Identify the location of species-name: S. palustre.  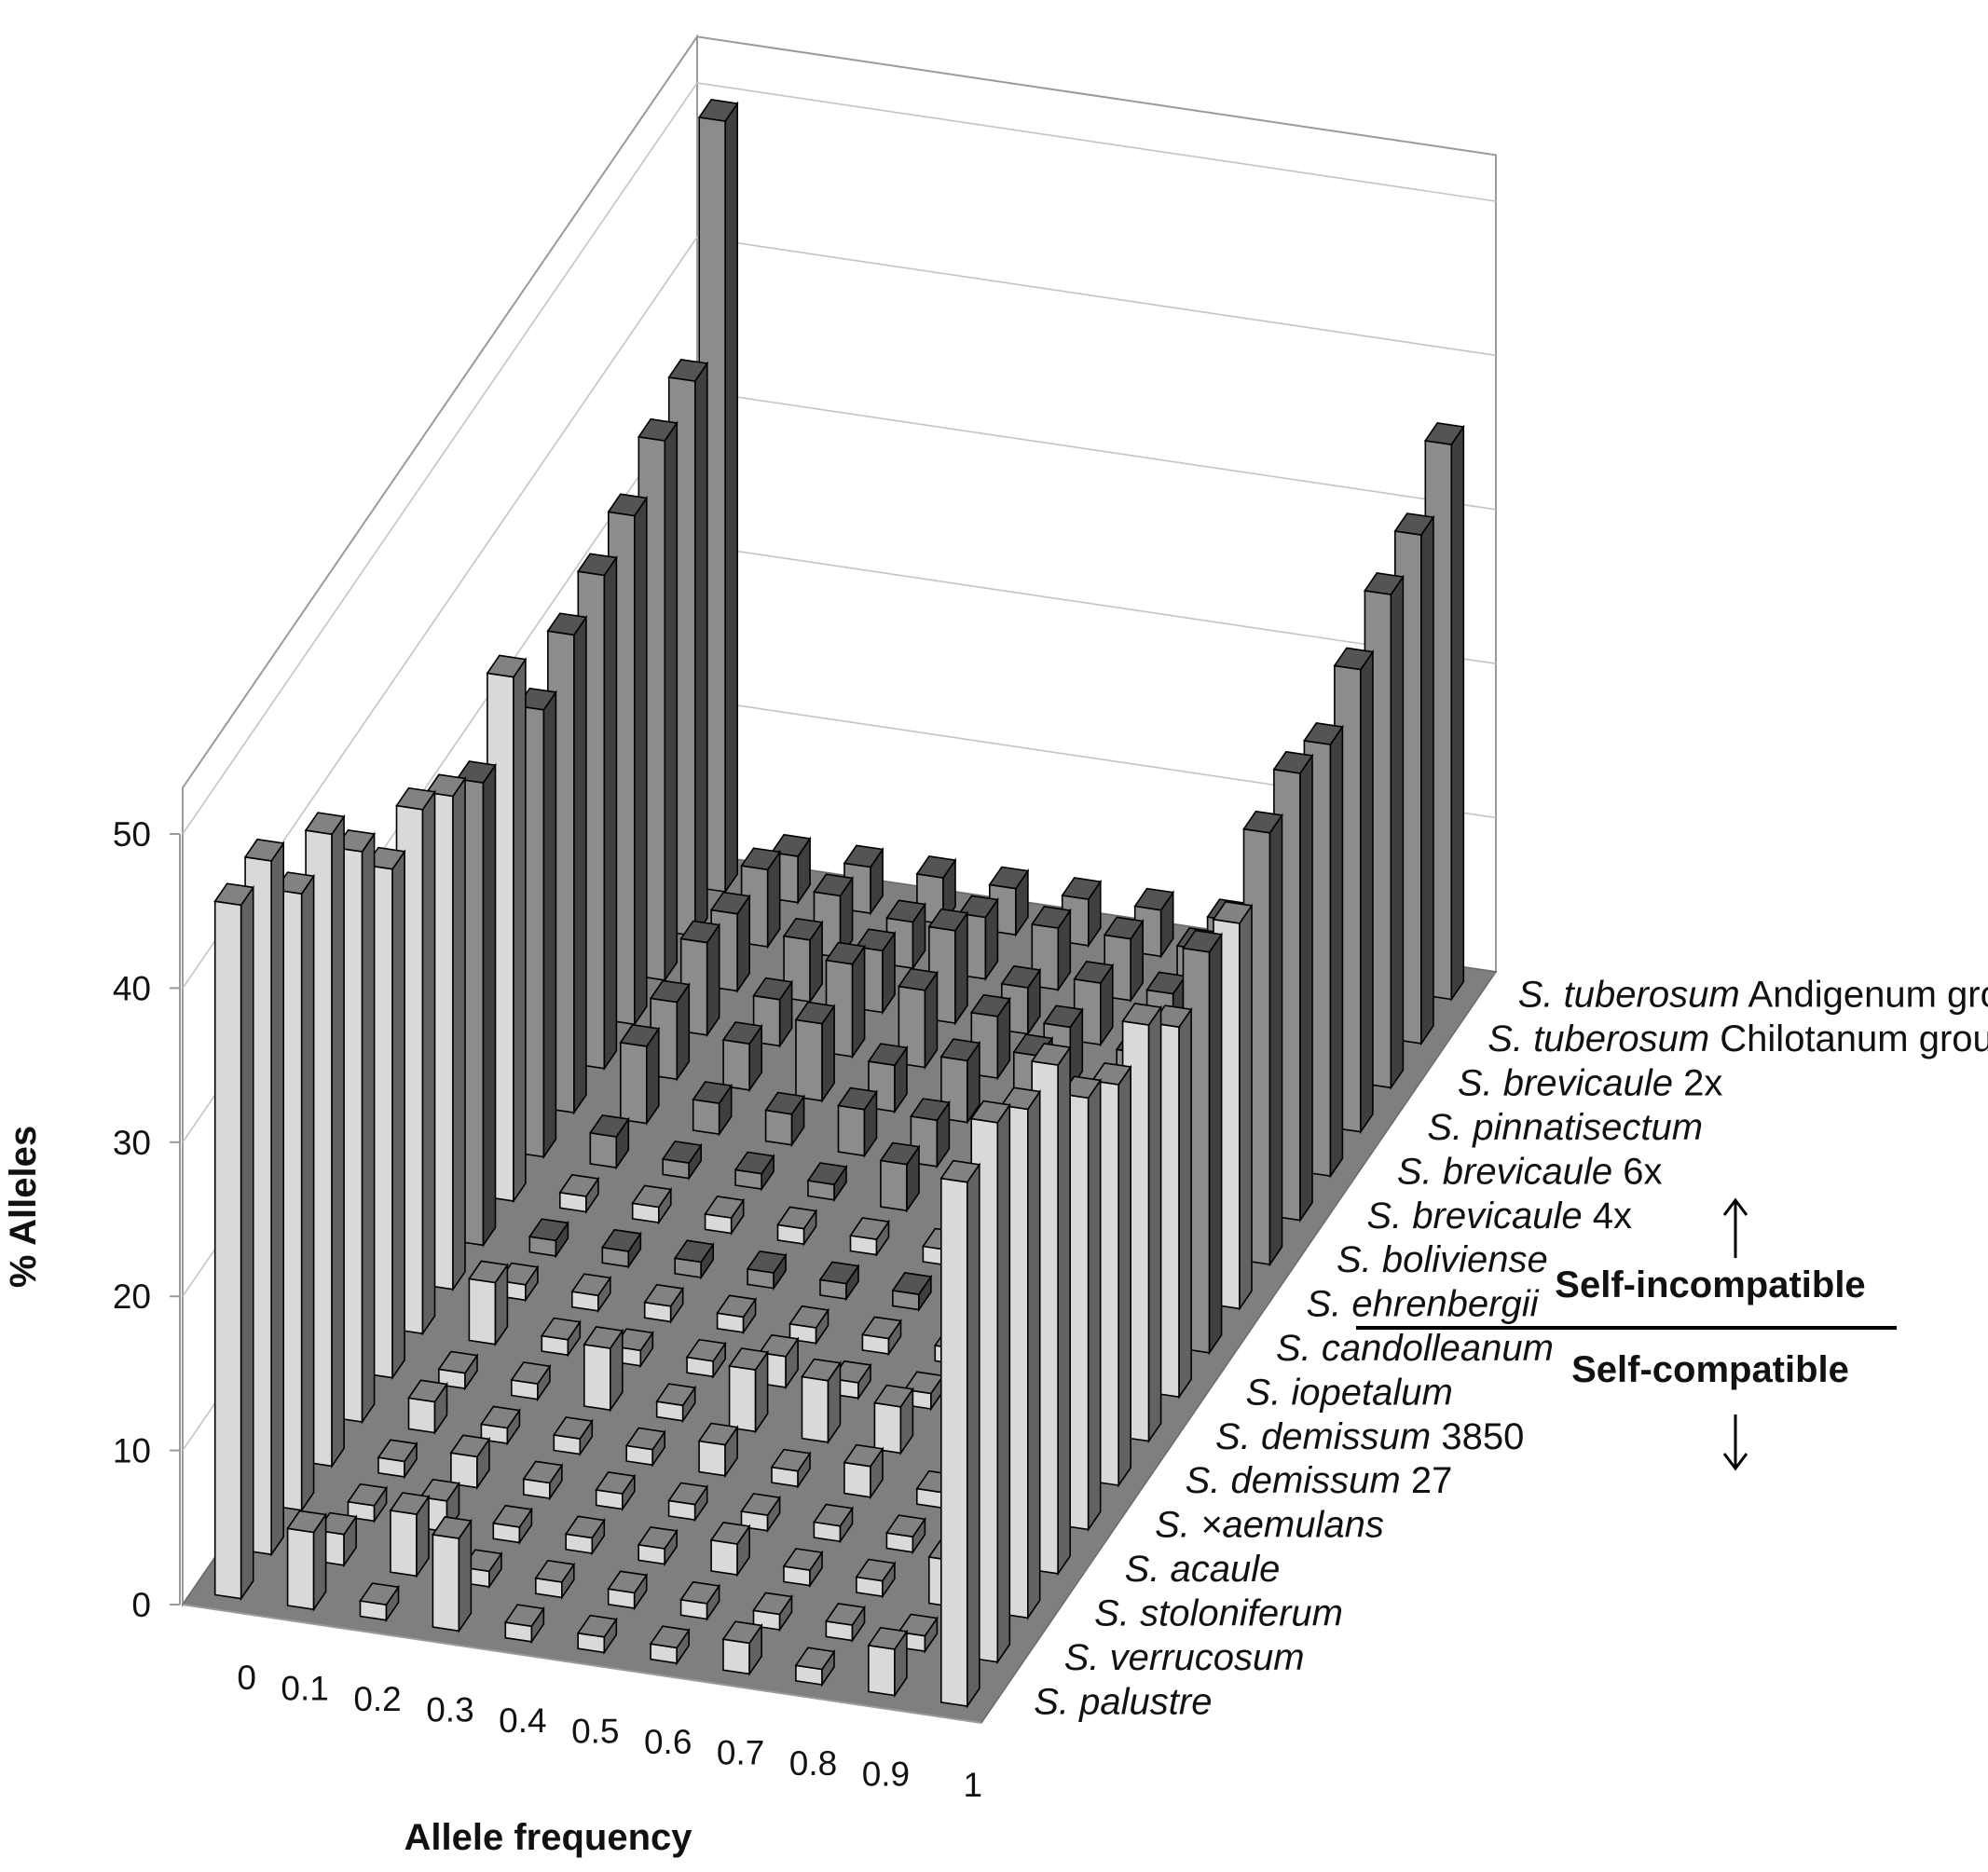
(1123, 1701).